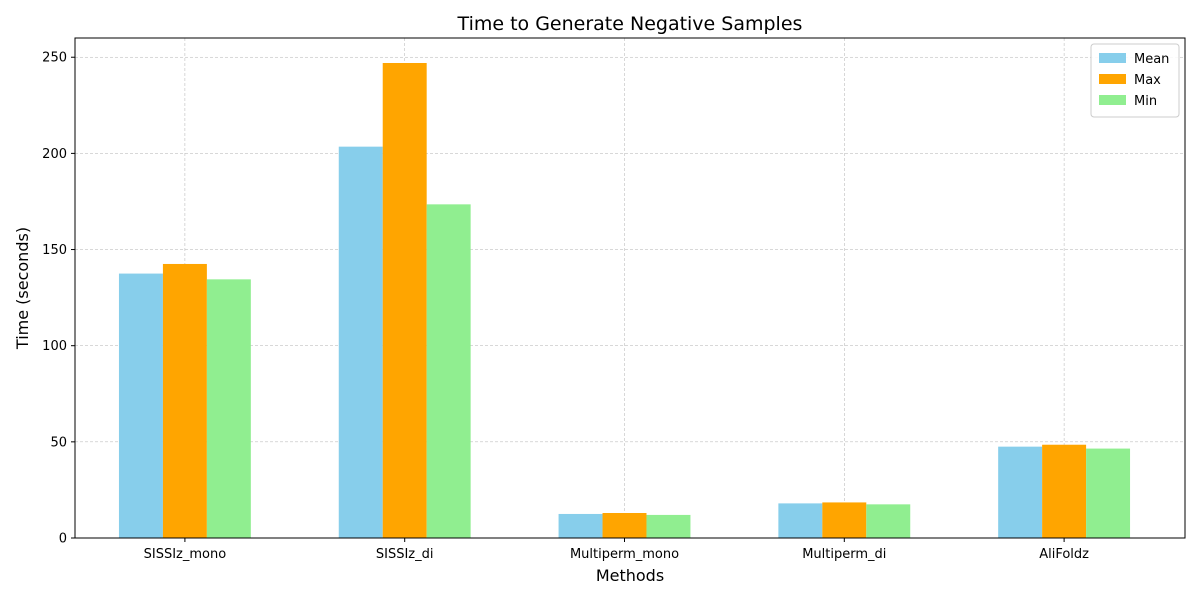 Image resolution: width=1200 pixels, height=600 pixels. I want to click on bar-min-multiperm_di, so click(888, 521).